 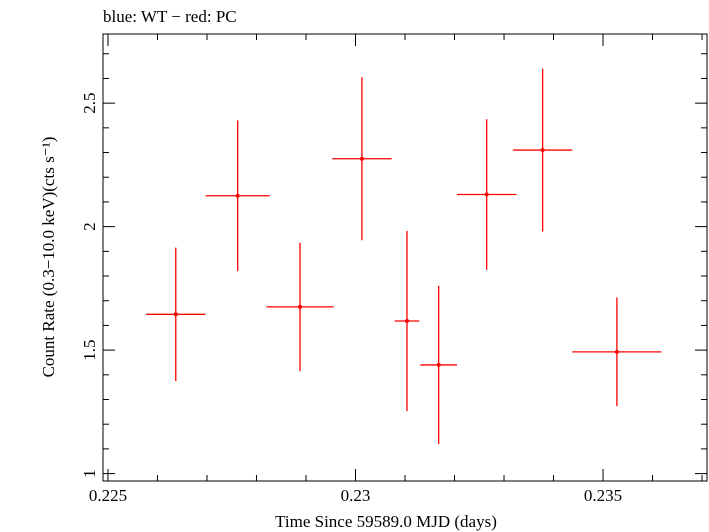 I want to click on x-tick-label: 0.23, so click(x=356, y=495).